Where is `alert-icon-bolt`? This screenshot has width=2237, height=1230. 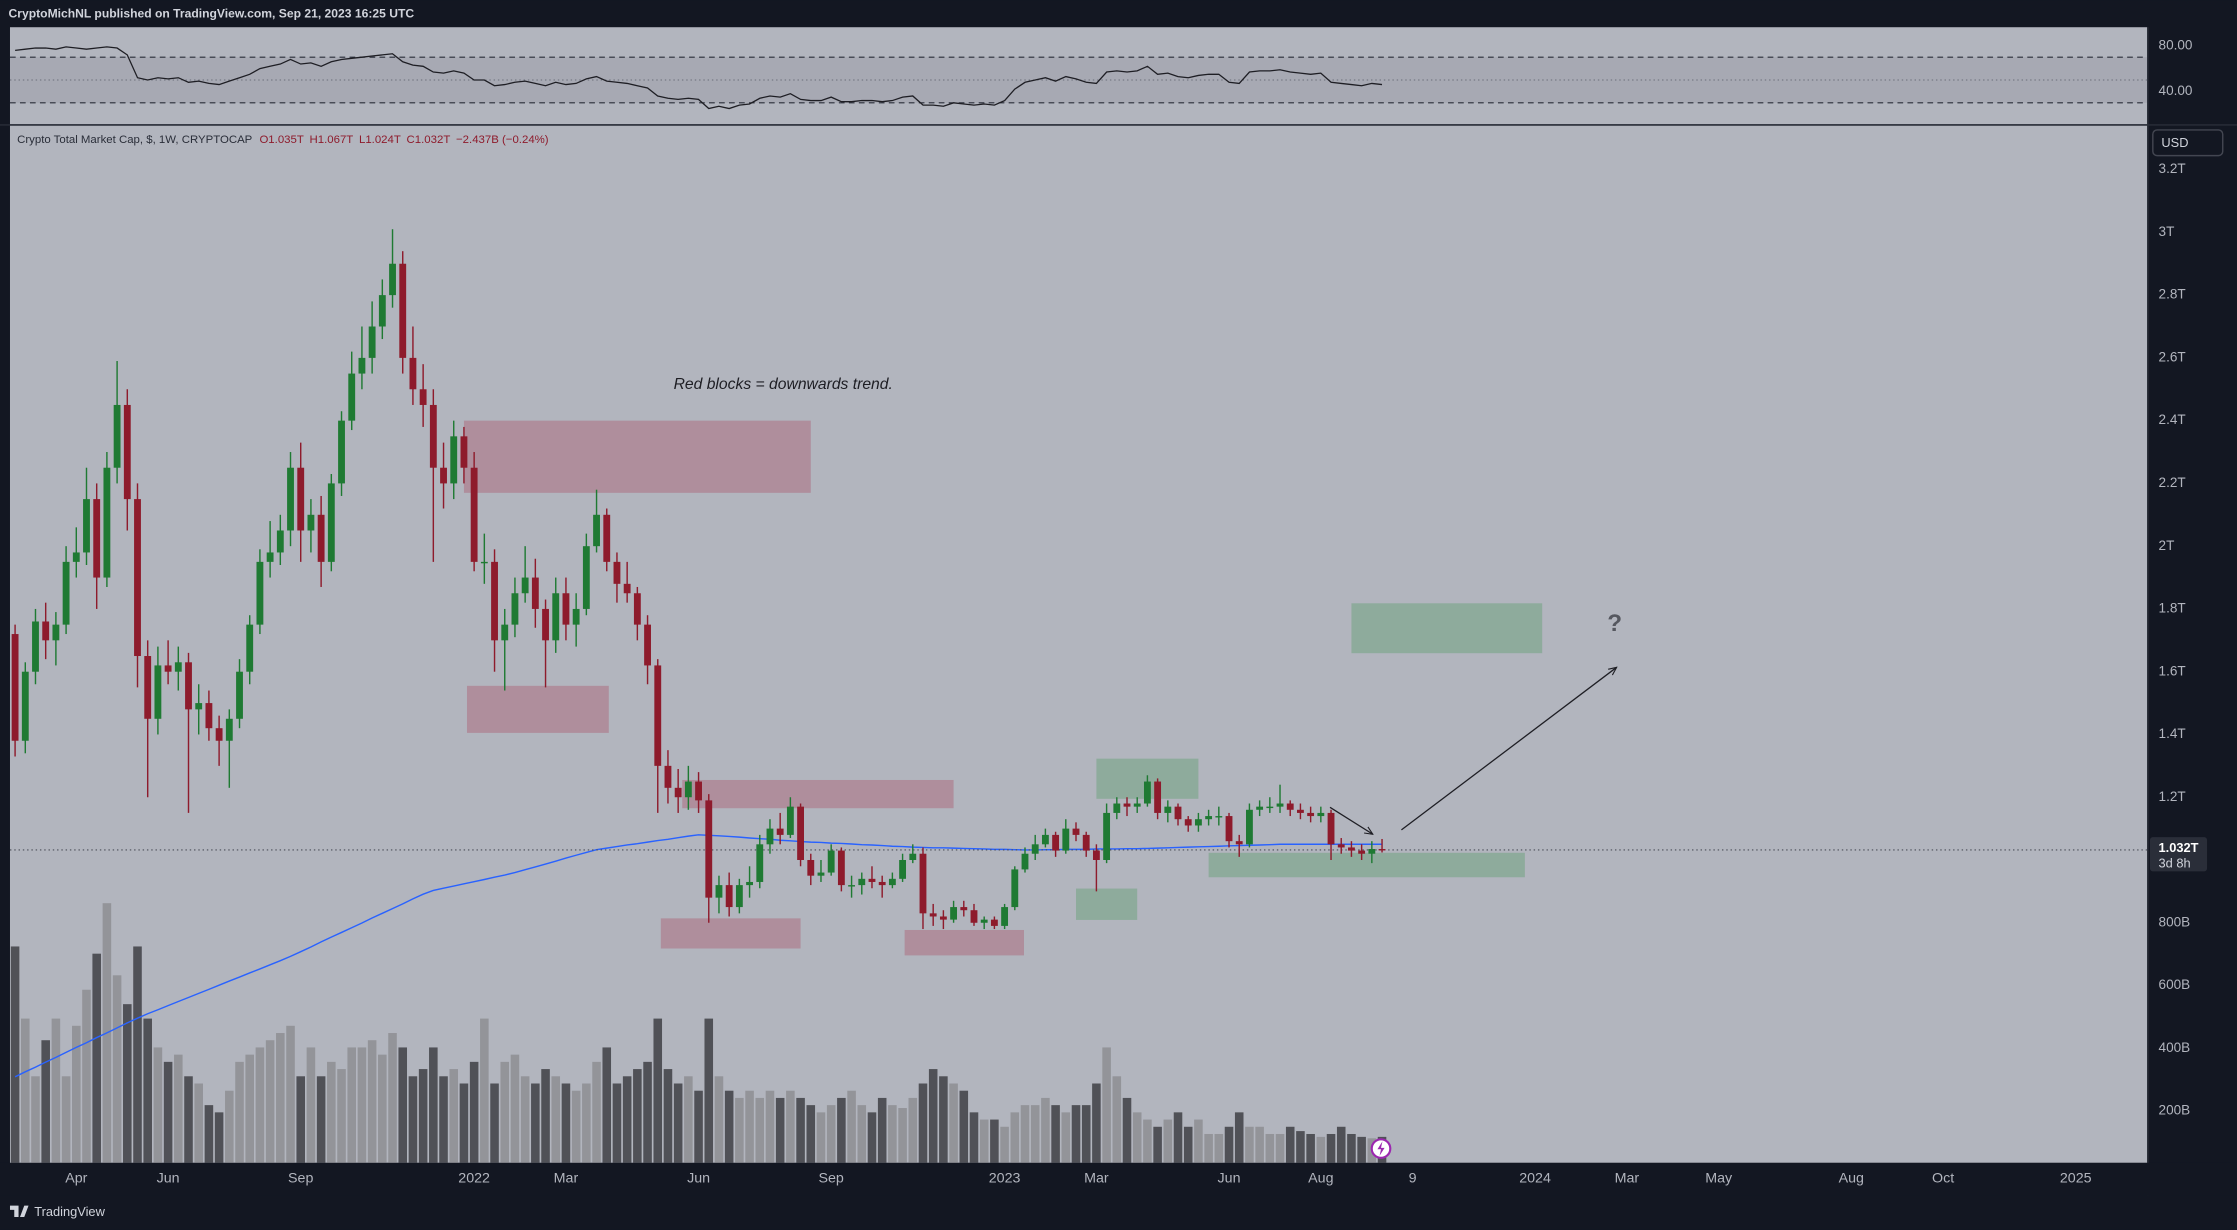
alert-icon-bolt is located at coordinates (1381, 1148).